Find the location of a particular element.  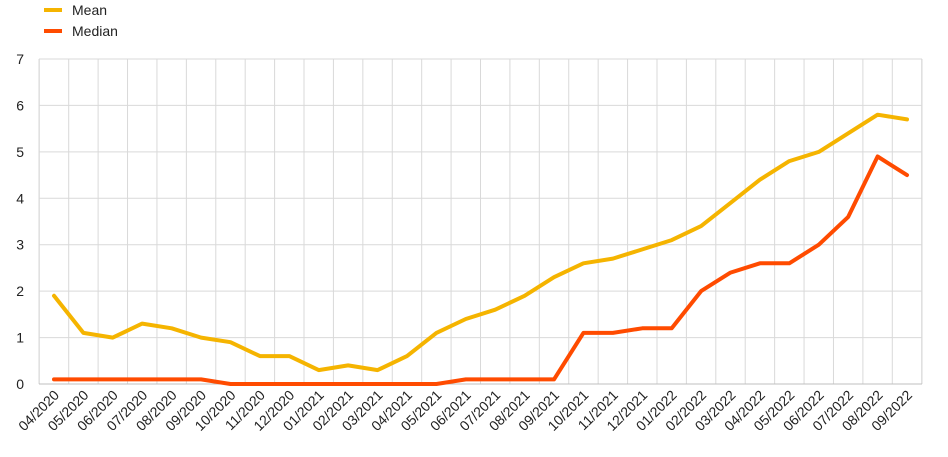

y-tick-label: 1 is located at coordinates (20, 338).